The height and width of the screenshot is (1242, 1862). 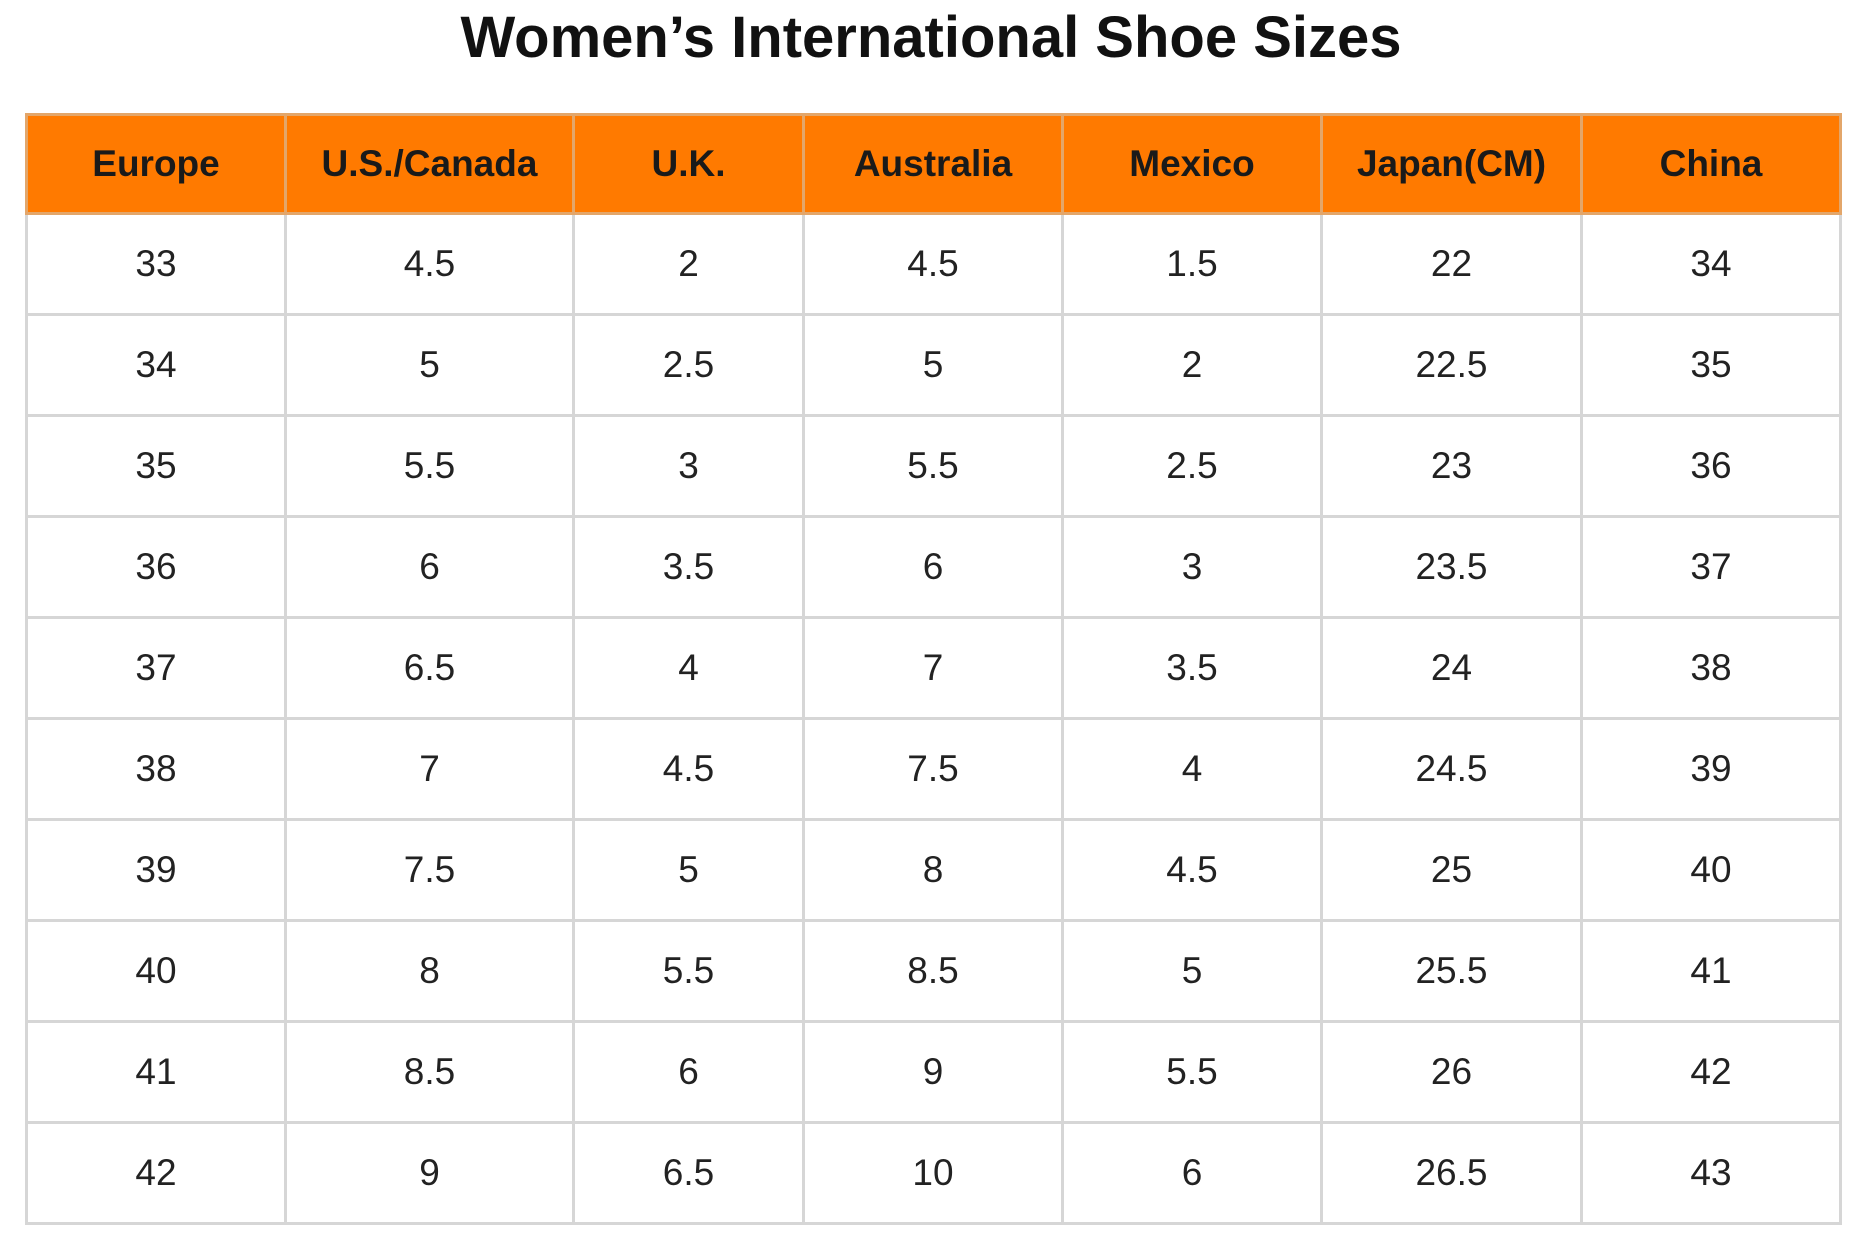 I want to click on table-row: 34 5 2.5 5 2 22.5 35, so click(x=933, y=365).